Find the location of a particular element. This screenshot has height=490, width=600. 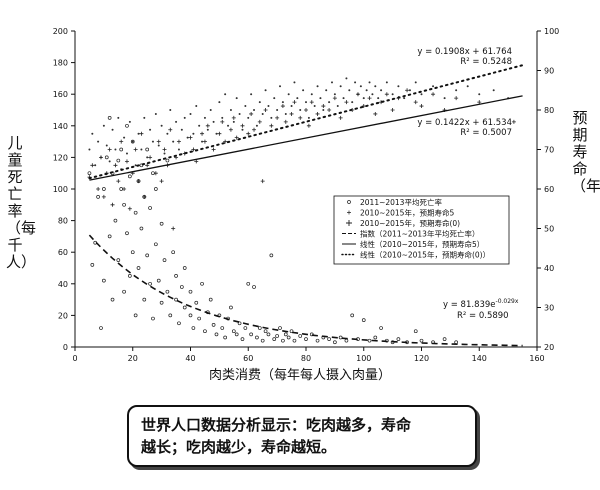

y-left-tick-label: 100 is located at coordinates (60, 189).